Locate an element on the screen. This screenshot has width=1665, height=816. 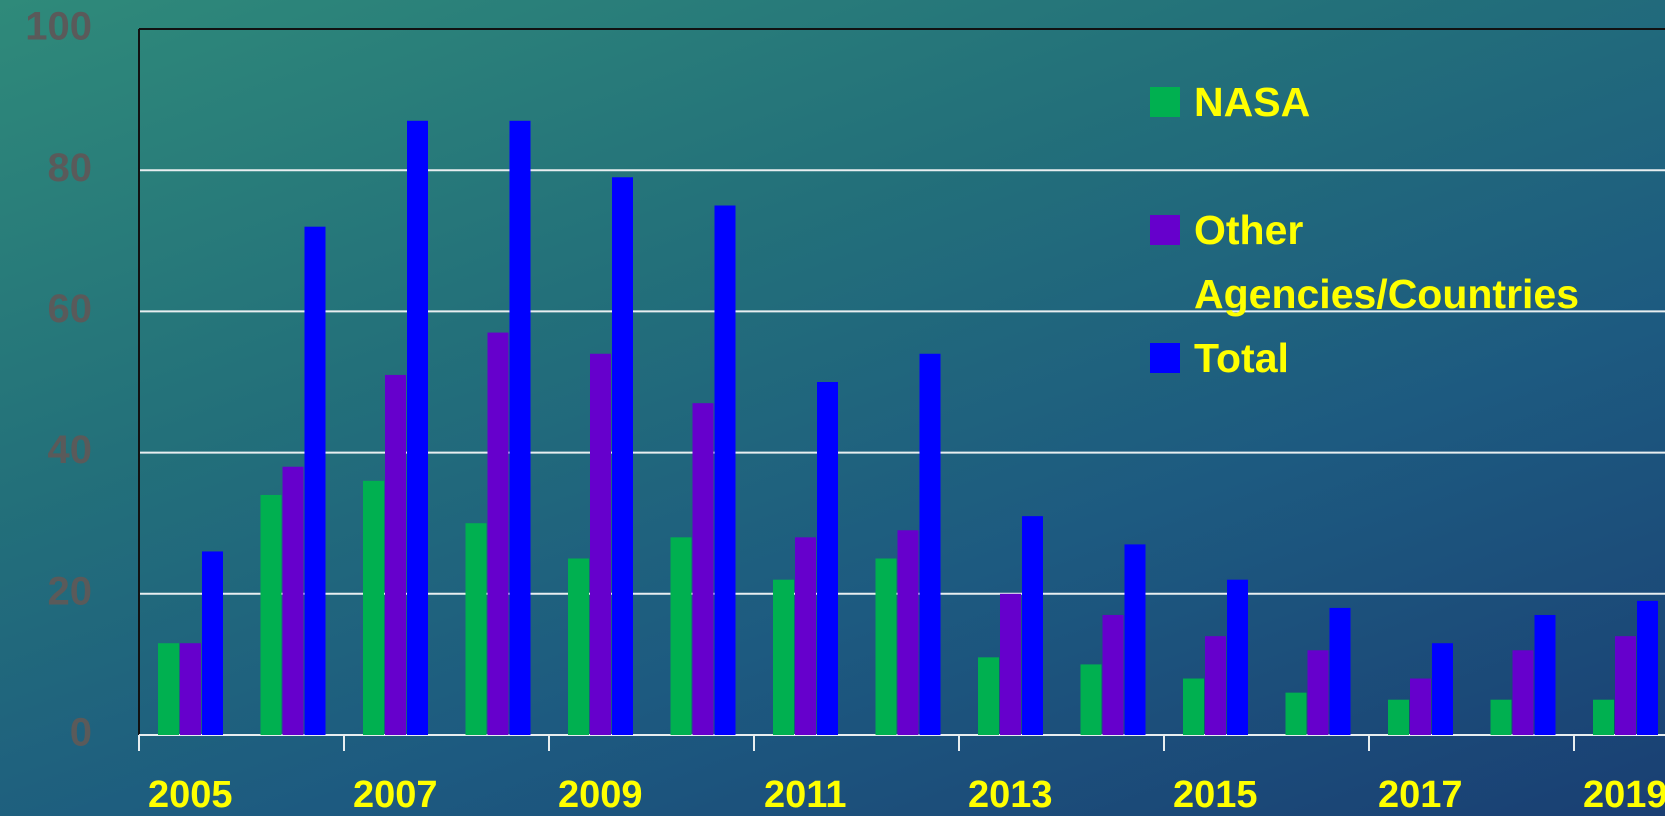
legend-label: Other Agencies/Countries is located at coordinates (1387, 262).